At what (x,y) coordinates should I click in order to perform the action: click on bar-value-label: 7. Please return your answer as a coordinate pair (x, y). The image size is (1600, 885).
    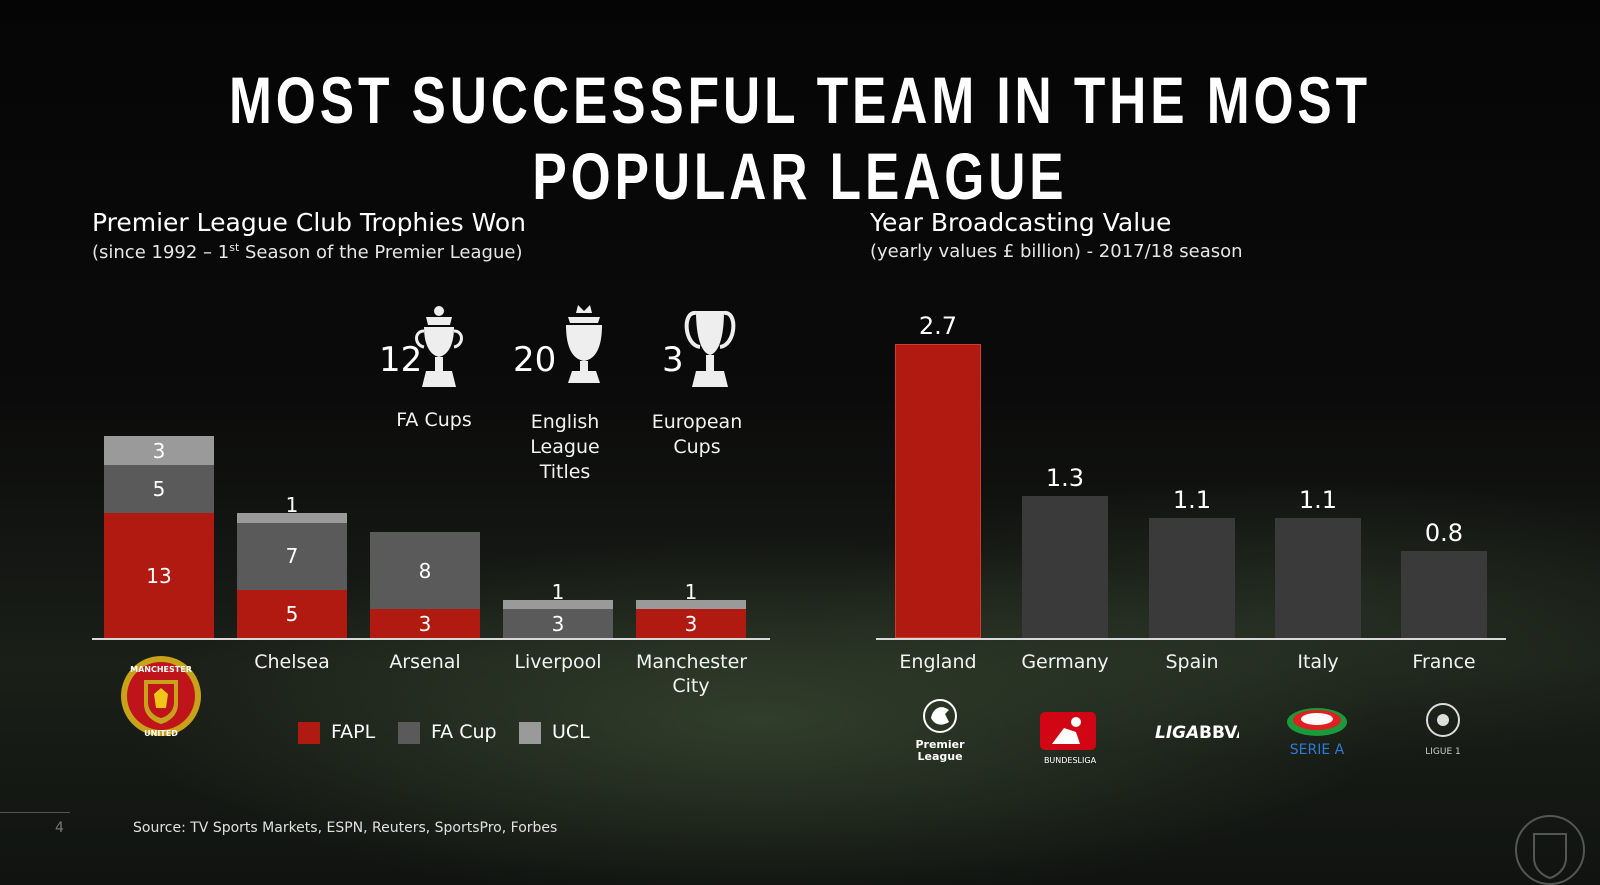
    Looking at the image, I should click on (292, 556).